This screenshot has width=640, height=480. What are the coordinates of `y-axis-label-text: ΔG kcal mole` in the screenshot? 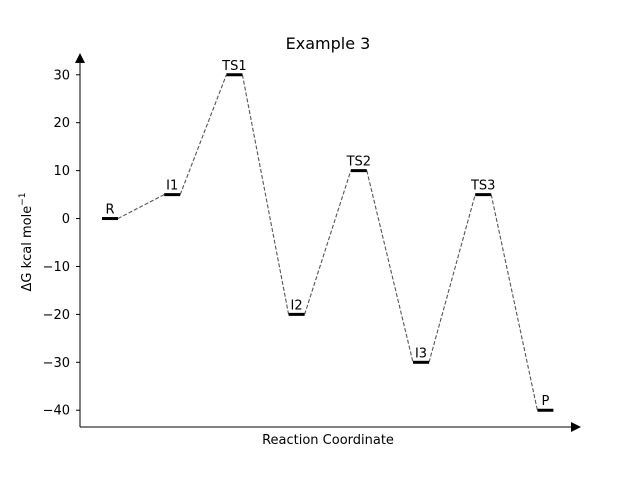 It's located at (27, 249).